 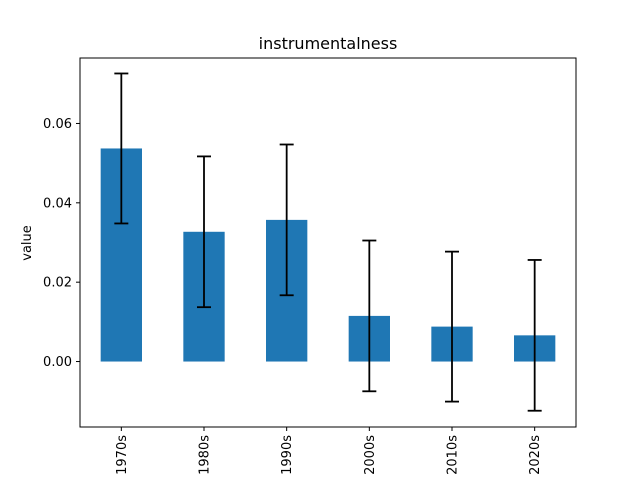 I want to click on chart-title: instrumentalness, so click(x=328, y=43).